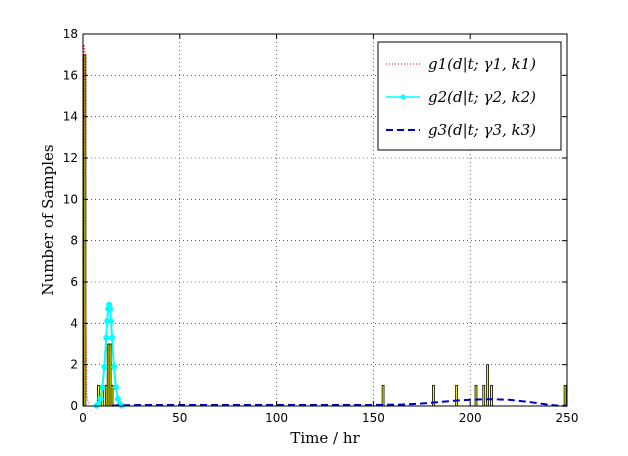 The height and width of the screenshot is (456, 628). Describe the element at coordinates (567, 418) in the screenshot. I see `x-tick-label: 250` at that location.